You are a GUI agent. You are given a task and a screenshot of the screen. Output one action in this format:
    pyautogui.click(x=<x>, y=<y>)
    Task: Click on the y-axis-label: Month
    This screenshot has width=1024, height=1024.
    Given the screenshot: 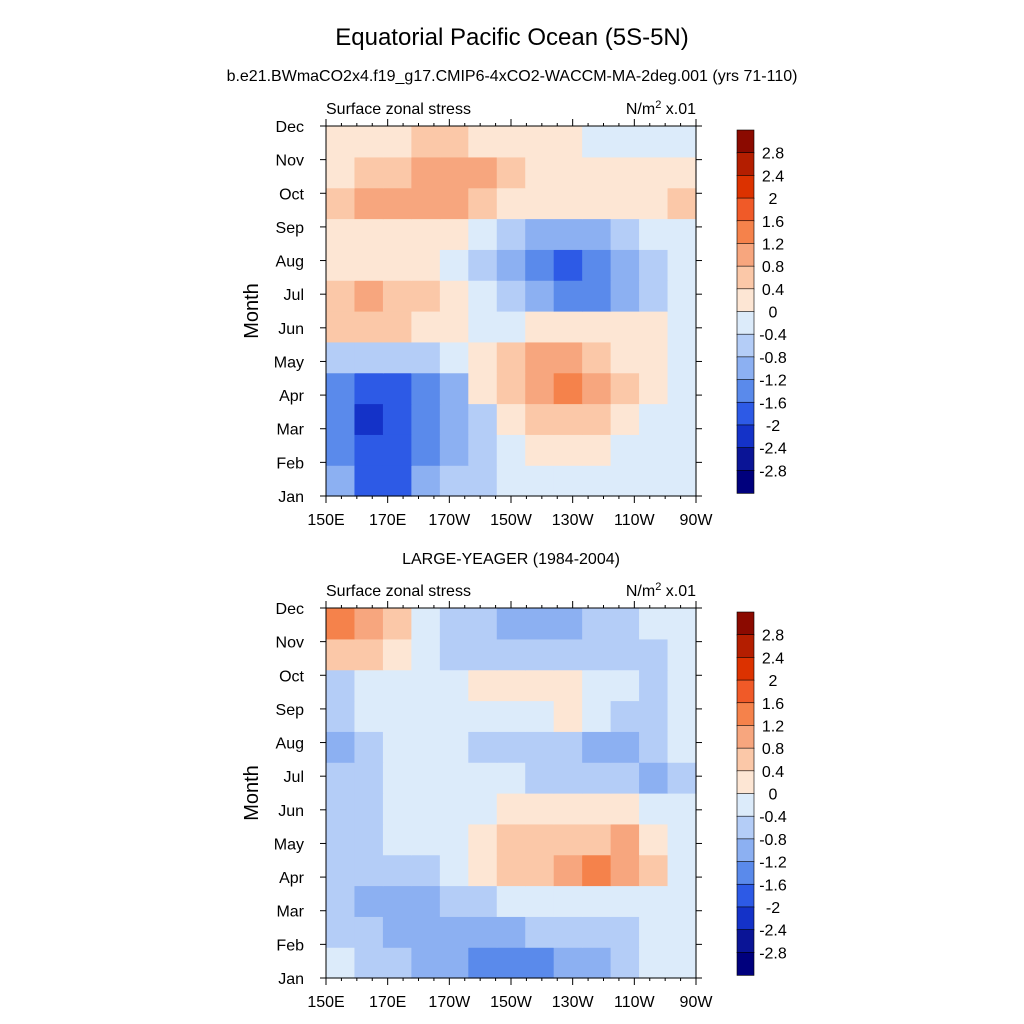 What is the action you would take?
    pyautogui.click(x=252, y=311)
    